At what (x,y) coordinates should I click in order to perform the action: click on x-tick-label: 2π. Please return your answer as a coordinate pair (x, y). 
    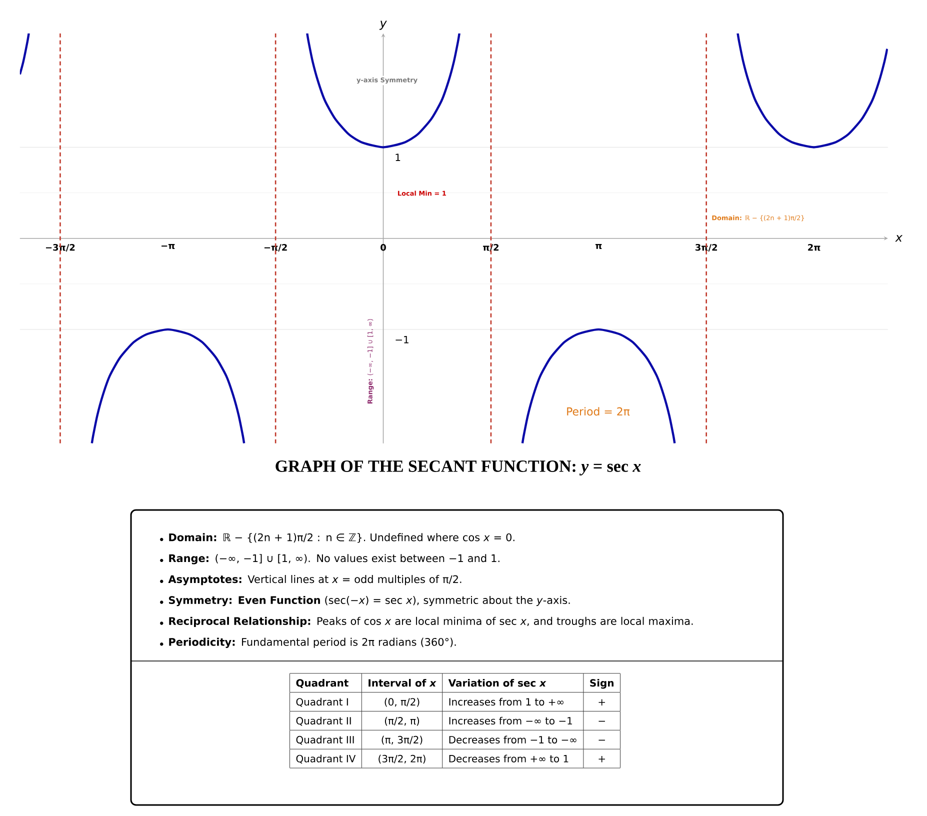
    Looking at the image, I should click on (814, 247).